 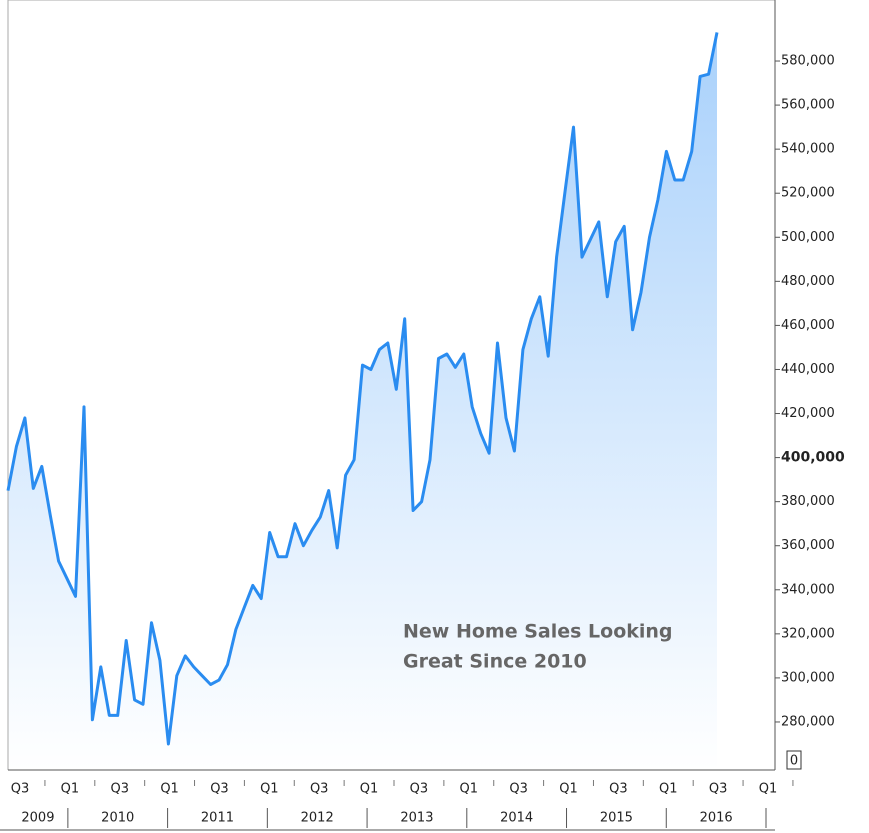 I want to click on year-label: 2011, so click(x=217, y=818).